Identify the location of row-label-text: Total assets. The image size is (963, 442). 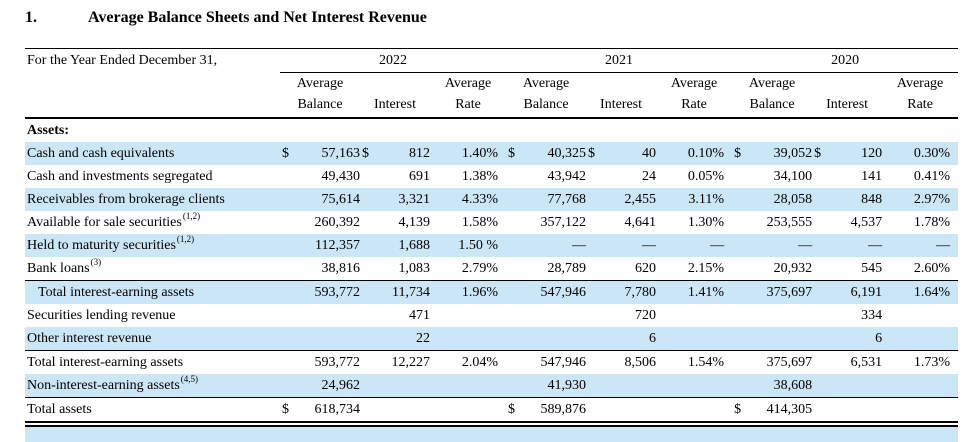
(59, 409).